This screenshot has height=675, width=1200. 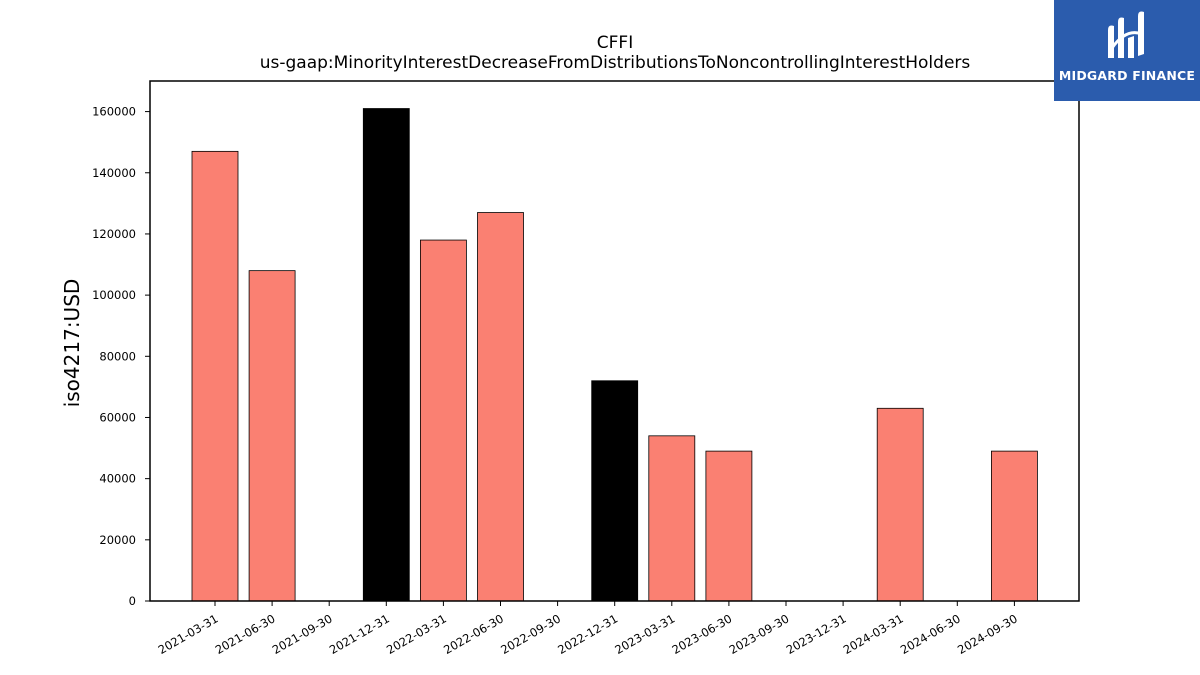 What do you see at coordinates (987, 634) in the screenshot?
I see `x-tick-label: 2024-09-30` at bounding box center [987, 634].